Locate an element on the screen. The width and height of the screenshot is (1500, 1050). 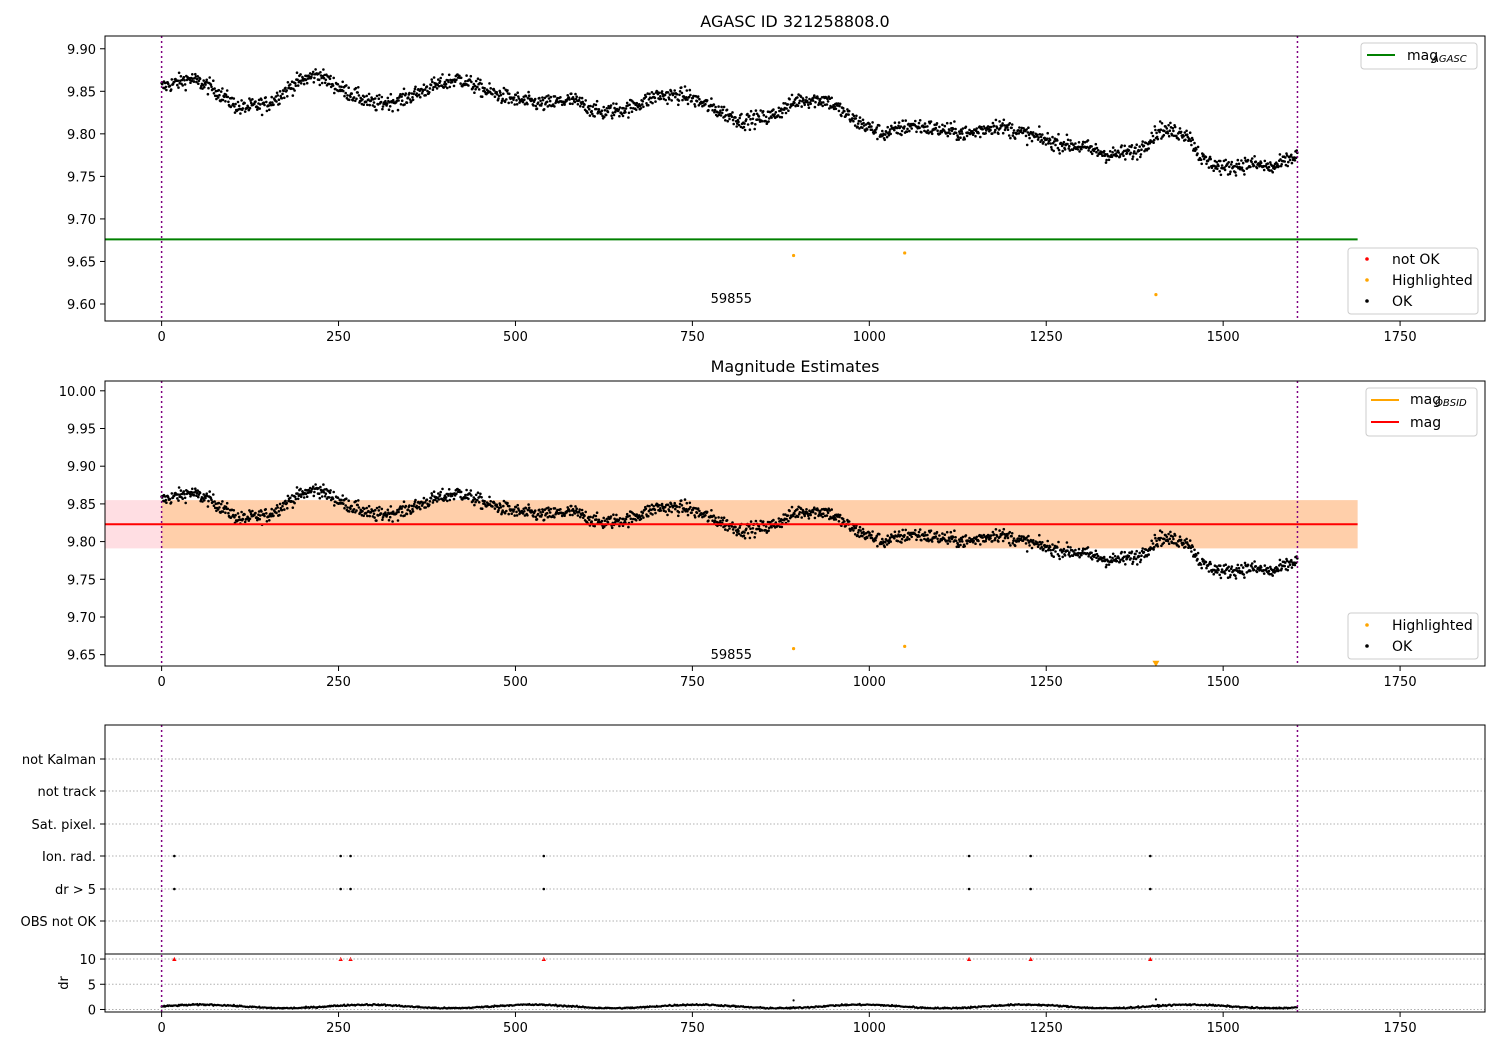
x-tick-label: 1500 is located at coordinates (1223, 337).